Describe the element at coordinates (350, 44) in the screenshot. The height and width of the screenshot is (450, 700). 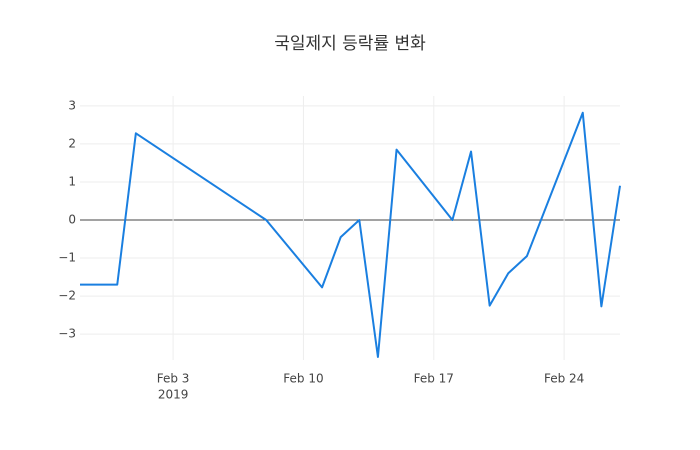
I see `chart-title: 국일제지 등락률 변화` at that location.